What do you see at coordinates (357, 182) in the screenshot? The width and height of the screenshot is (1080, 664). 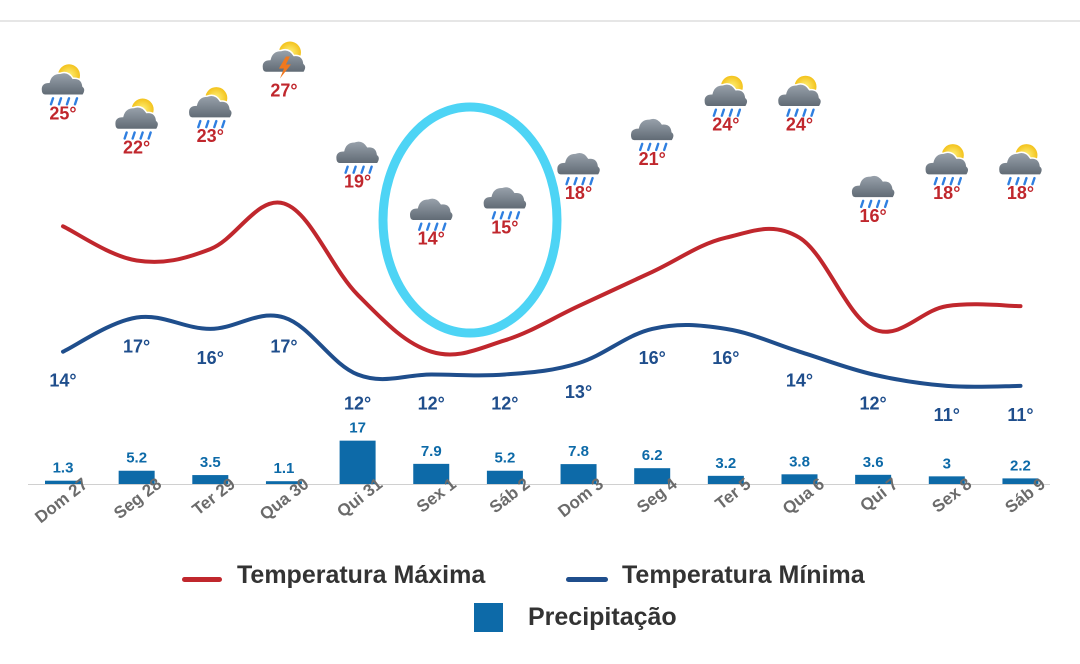 I see `max-temp-label: 19°` at bounding box center [357, 182].